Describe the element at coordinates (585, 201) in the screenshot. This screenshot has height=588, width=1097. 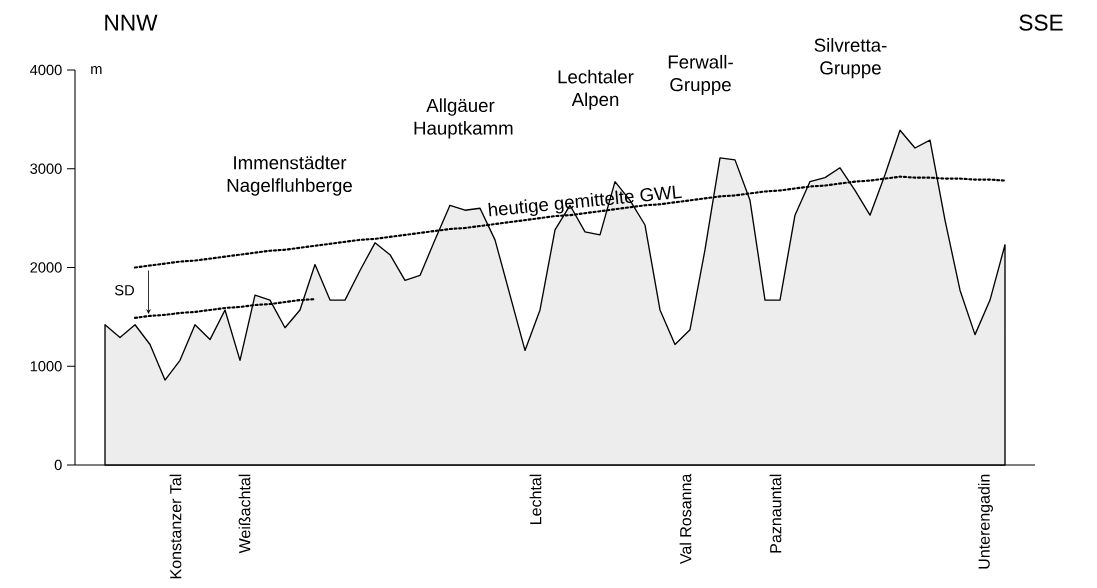
I see `annotation: heutige gemittelte GWL` at that location.